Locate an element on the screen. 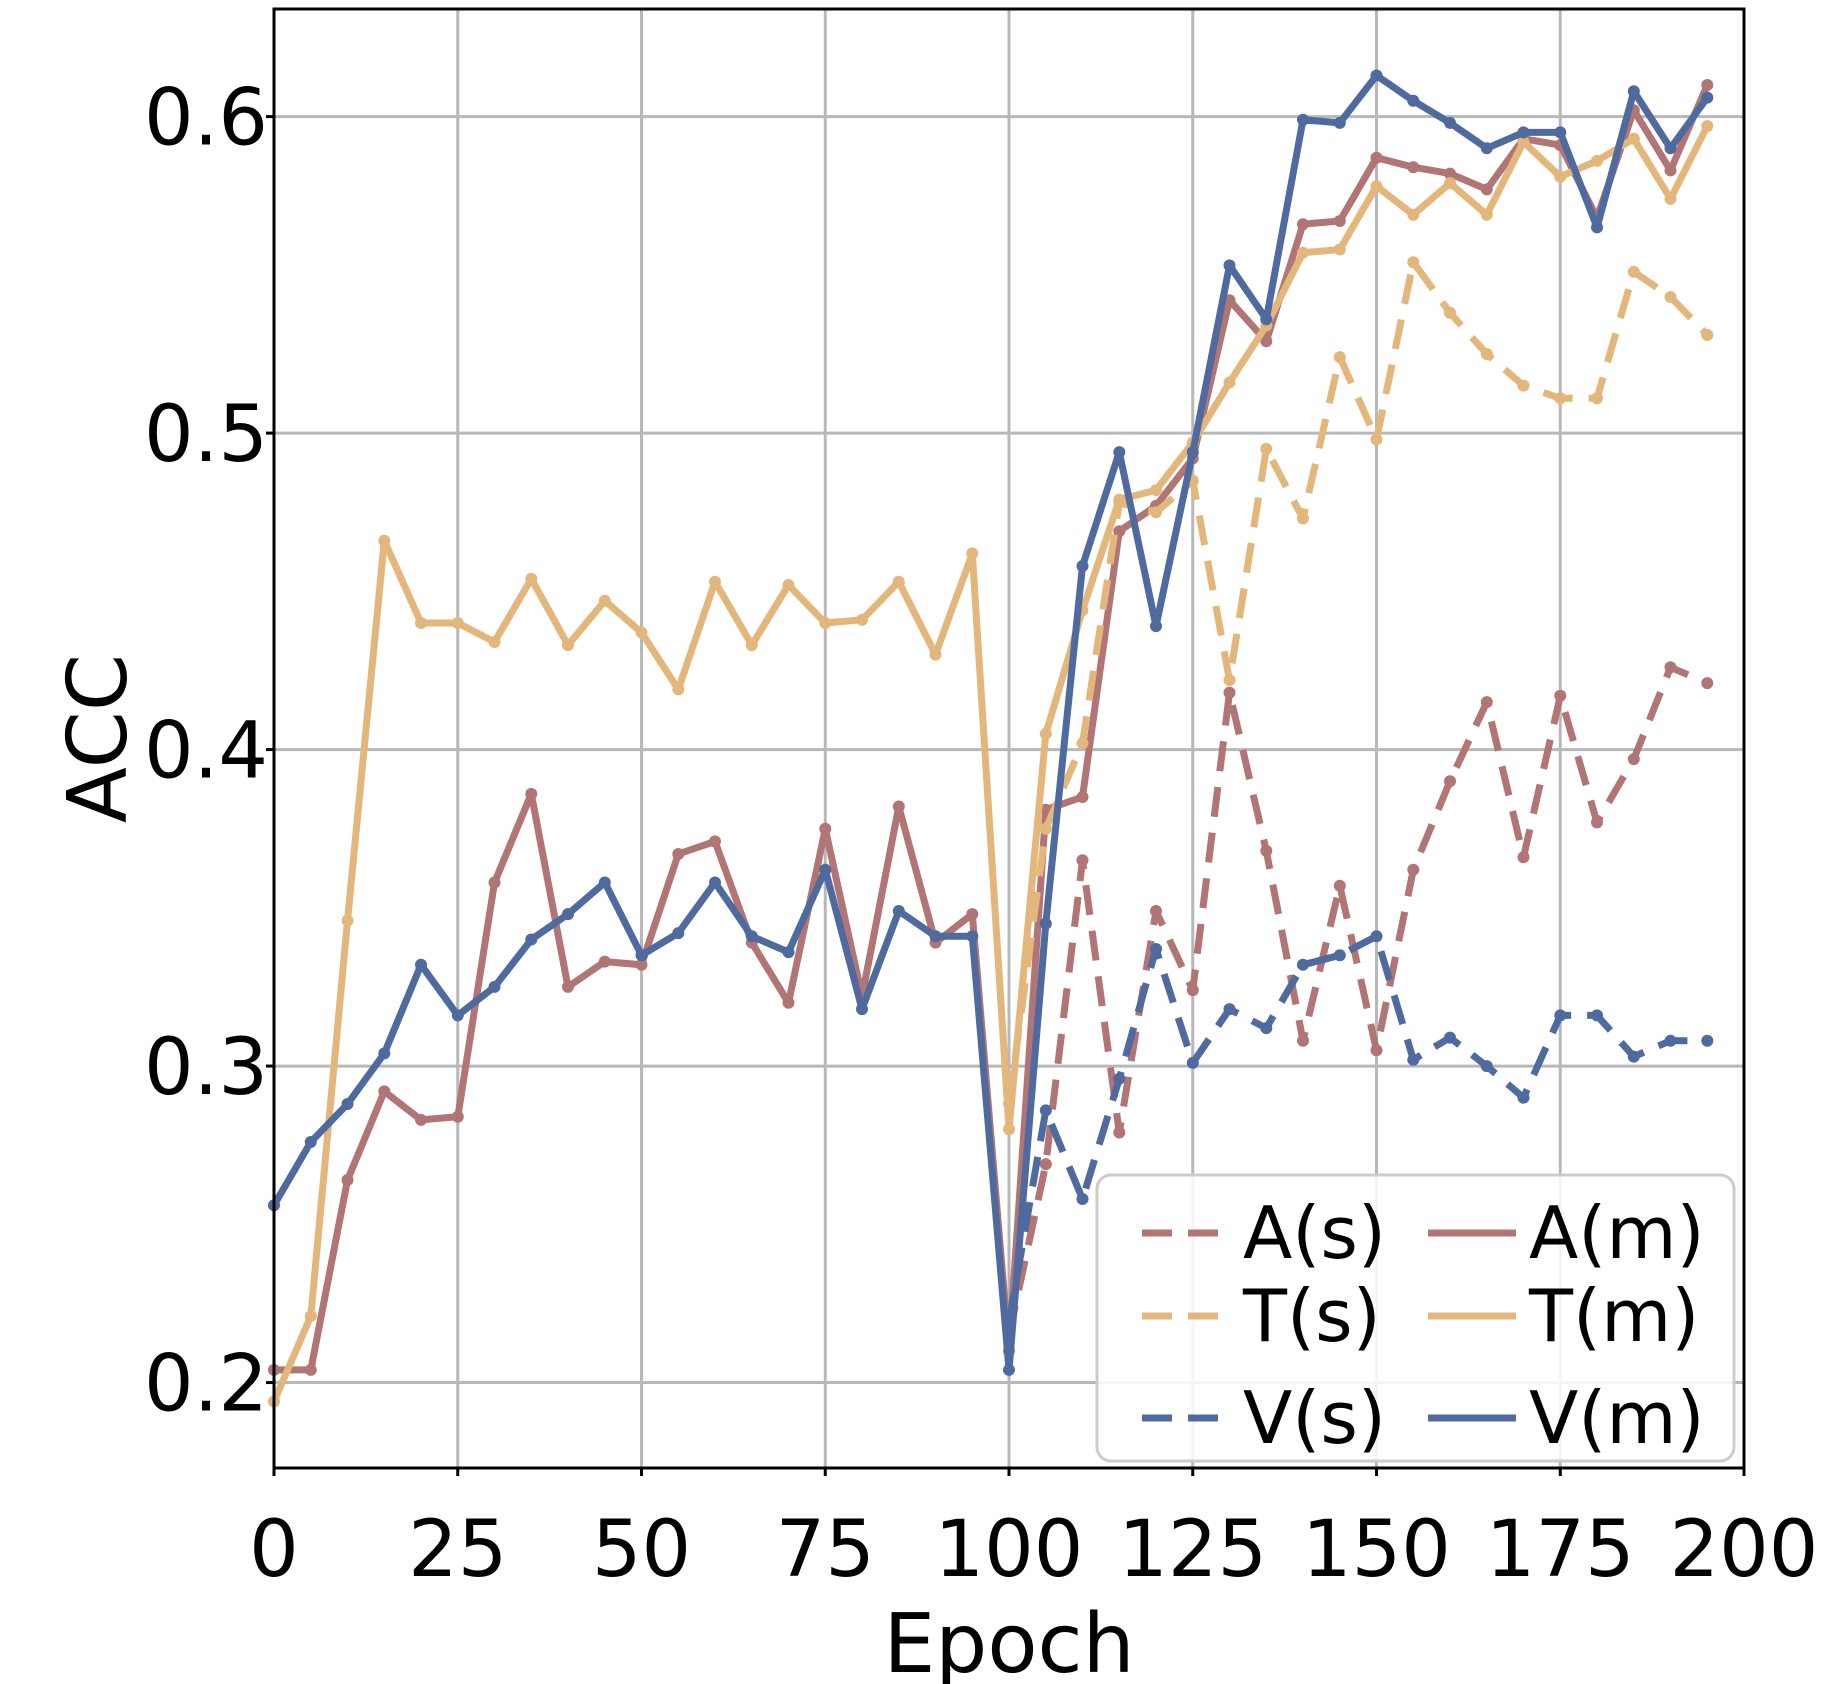 The width and height of the screenshot is (1842, 1684). legend-box is located at coordinates (1415, 1318).